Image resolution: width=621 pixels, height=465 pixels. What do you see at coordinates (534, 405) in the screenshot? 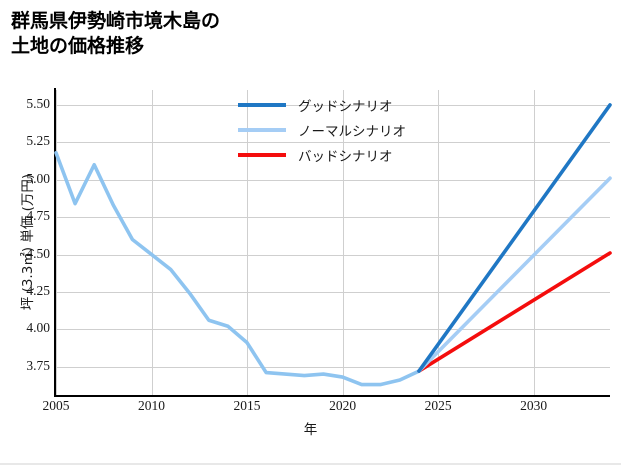
I see `x-ticklabel-2030: 2030` at bounding box center [534, 405].